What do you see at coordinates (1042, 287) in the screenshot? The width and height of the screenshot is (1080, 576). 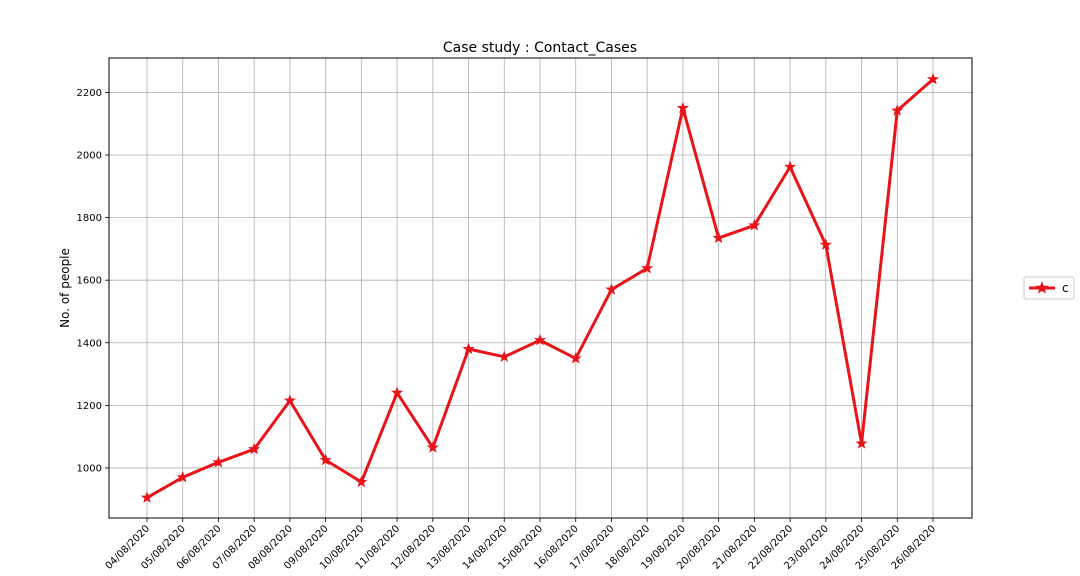 I see `legend-marker` at bounding box center [1042, 287].